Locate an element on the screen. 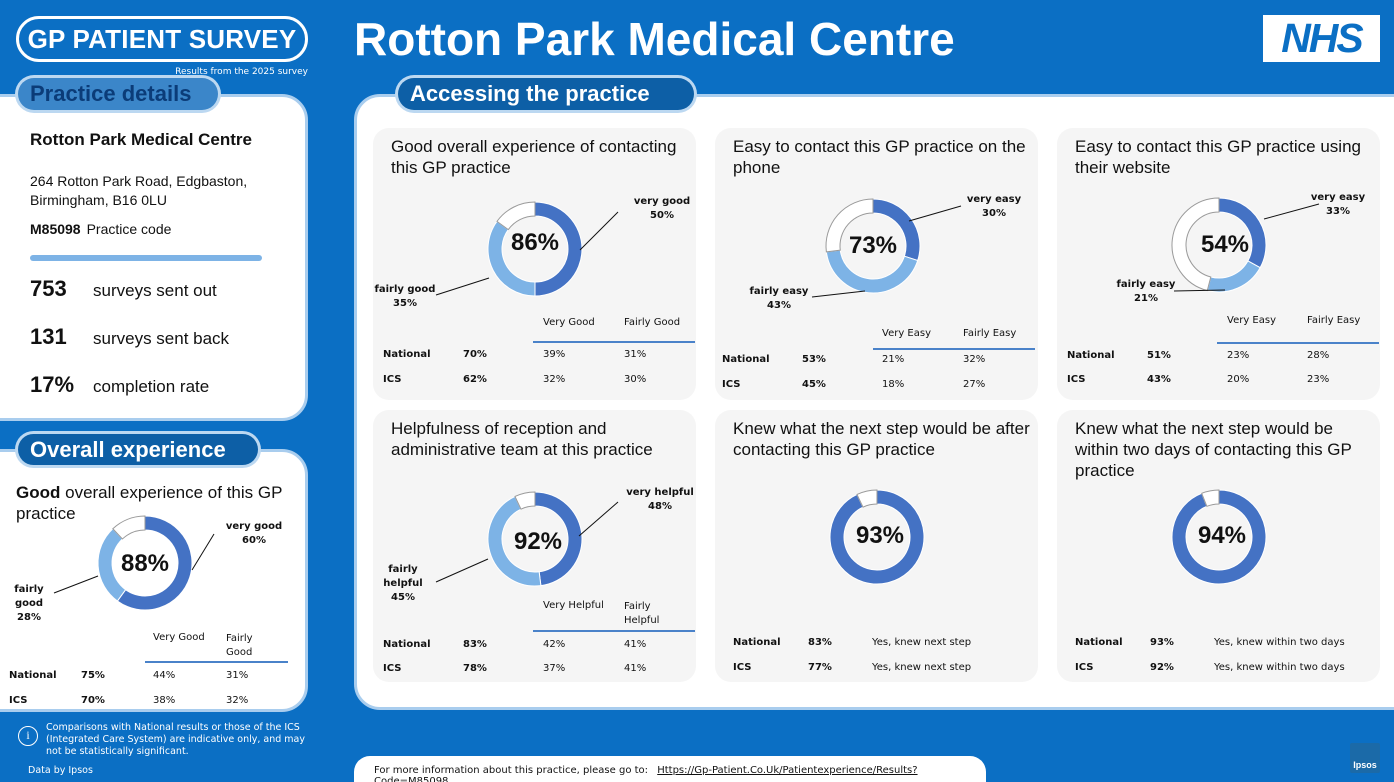  donut-chart: 92% is located at coordinates (535, 539).